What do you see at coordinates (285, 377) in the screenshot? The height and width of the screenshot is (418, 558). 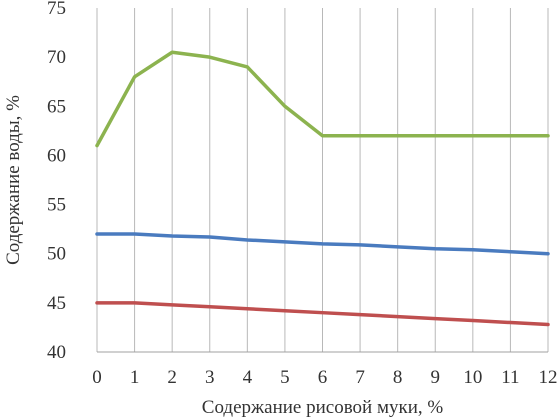 I see `x-tick-label: 5` at bounding box center [285, 377].